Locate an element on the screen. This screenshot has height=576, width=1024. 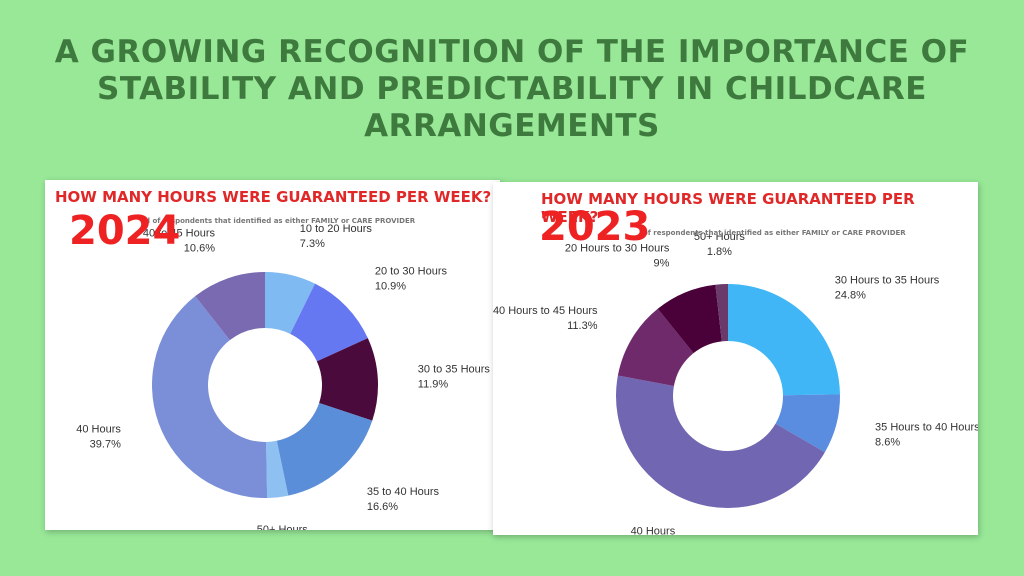
year-label: 2024 is located at coordinates (125, 231).